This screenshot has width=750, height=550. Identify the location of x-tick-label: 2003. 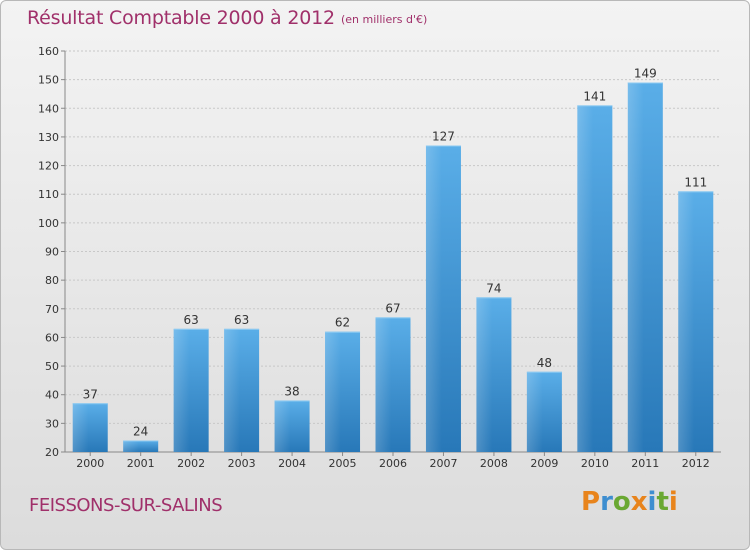
(242, 463).